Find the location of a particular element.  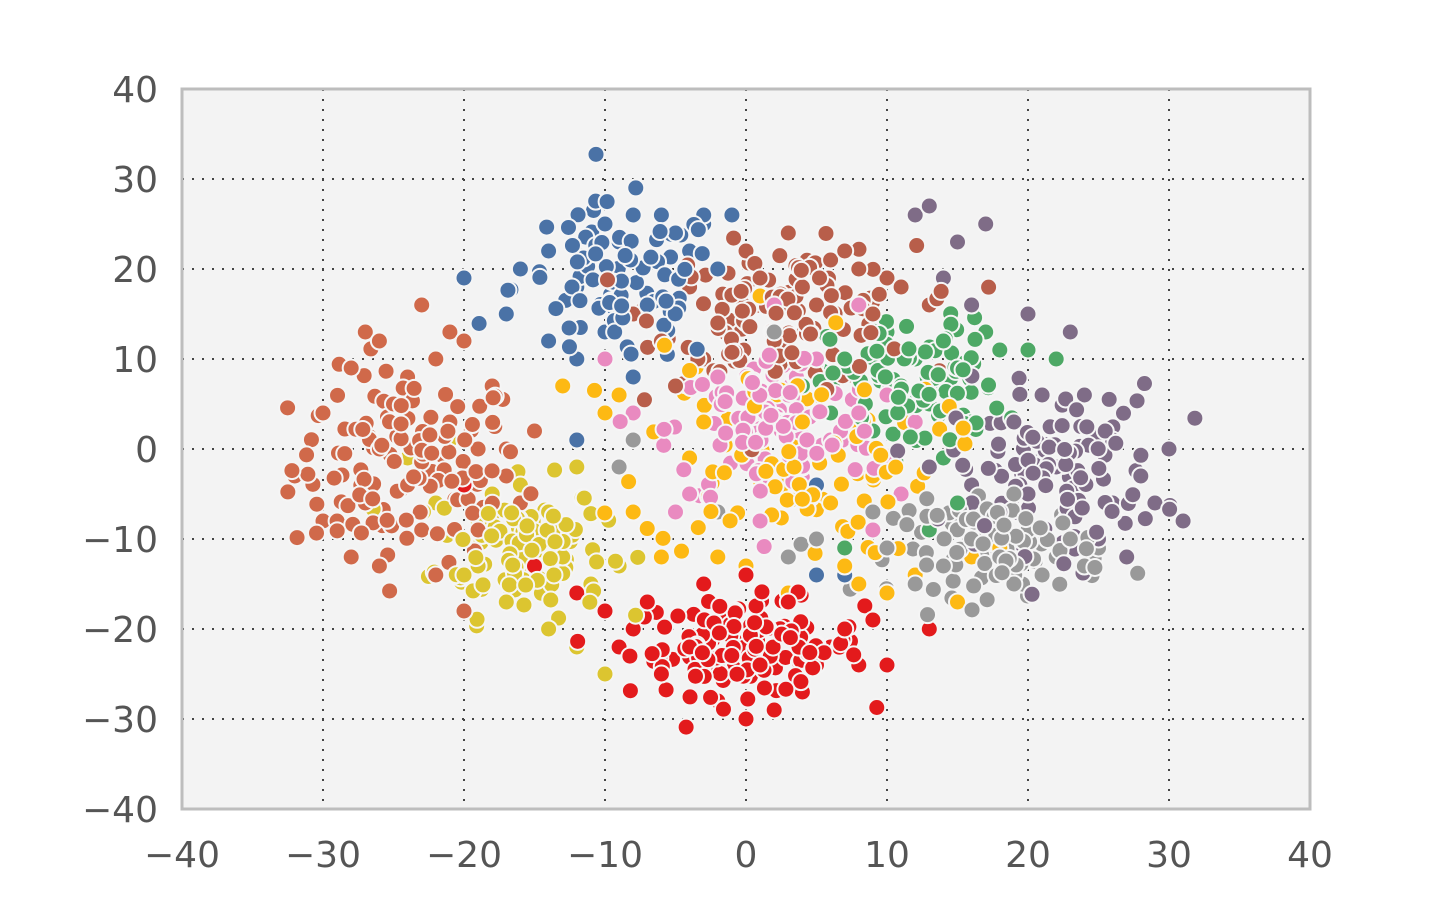

x-axis-tick-labels: −40 −30 −20 −10 0 10 20 30 40 is located at coordinates (738, 855).